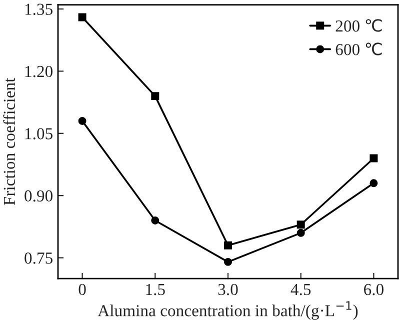 This screenshot has height=322, width=400. What do you see at coordinates (374, 290) in the screenshot?
I see `x-tick-label: 6.0` at bounding box center [374, 290].